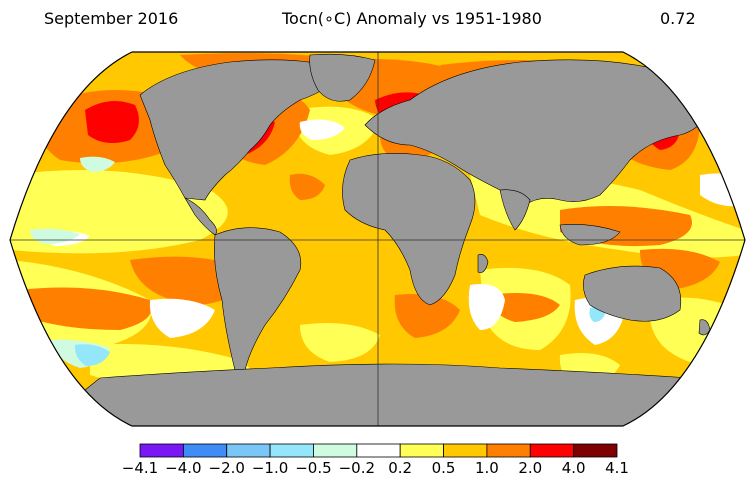  I want to click on global-mean-value: 0.72, so click(678, 18).